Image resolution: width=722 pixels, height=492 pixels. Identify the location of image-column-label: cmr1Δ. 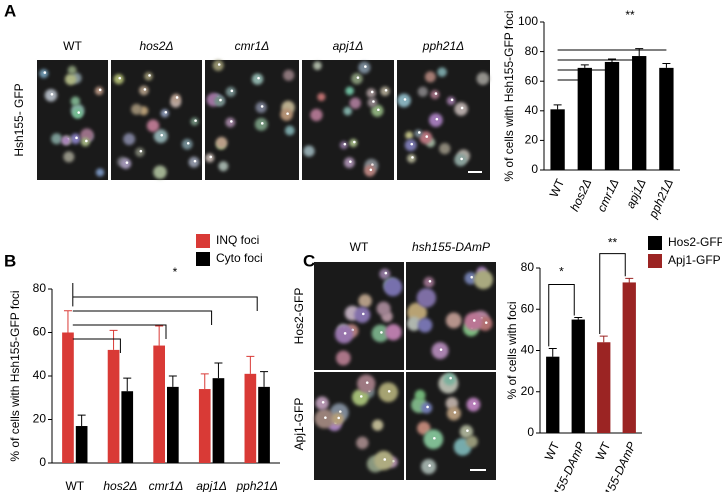
(252, 46).